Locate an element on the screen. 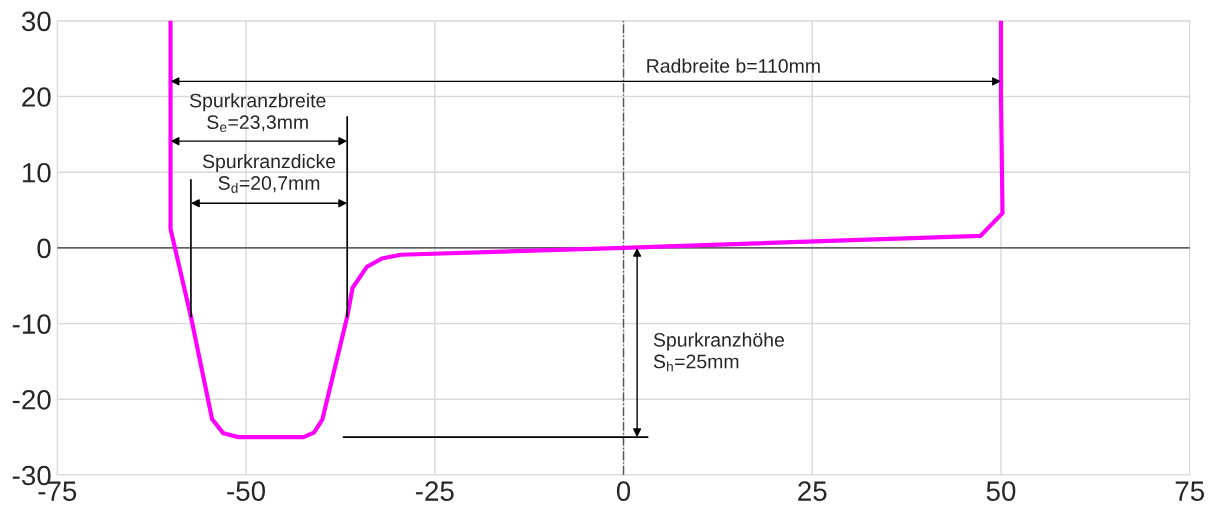  annotation: Spurkranzbreite S$_{e}$=23,3mm is located at coordinates (258, 113).